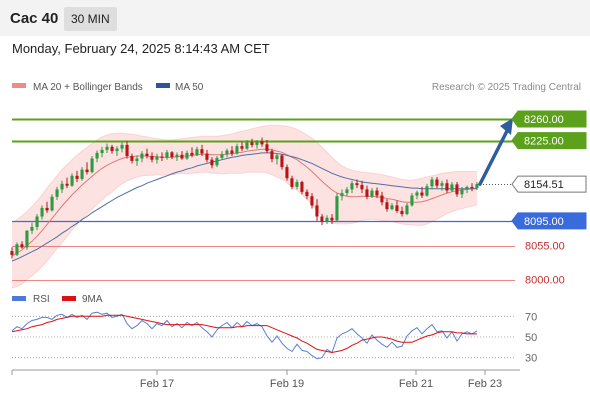 Image resolution: width=590 pixels, height=400 pixels. What do you see at coordinates (295, 18) in the screenshot?
I see `title-bar: Cac 40 30 MIN` at bounding box center [295, 18].